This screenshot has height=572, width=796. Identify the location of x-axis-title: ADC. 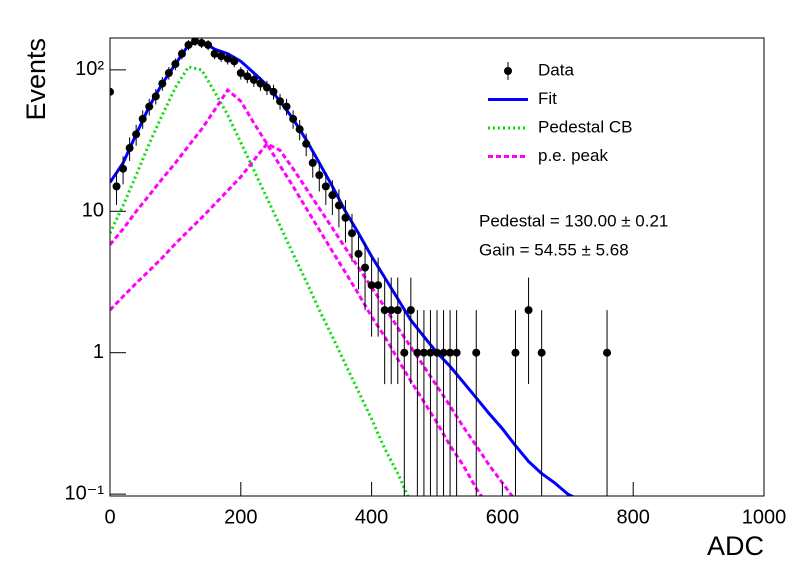
(735, 546).